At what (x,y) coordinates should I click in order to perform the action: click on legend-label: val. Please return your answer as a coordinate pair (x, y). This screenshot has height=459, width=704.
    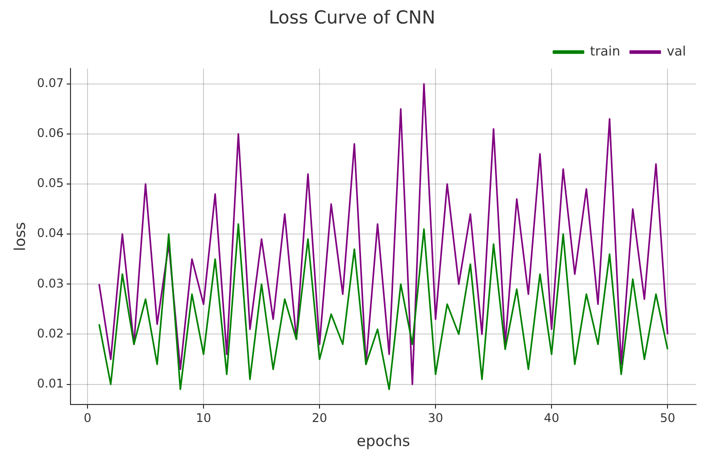
    Looking at the image, I should click on (676, 52).